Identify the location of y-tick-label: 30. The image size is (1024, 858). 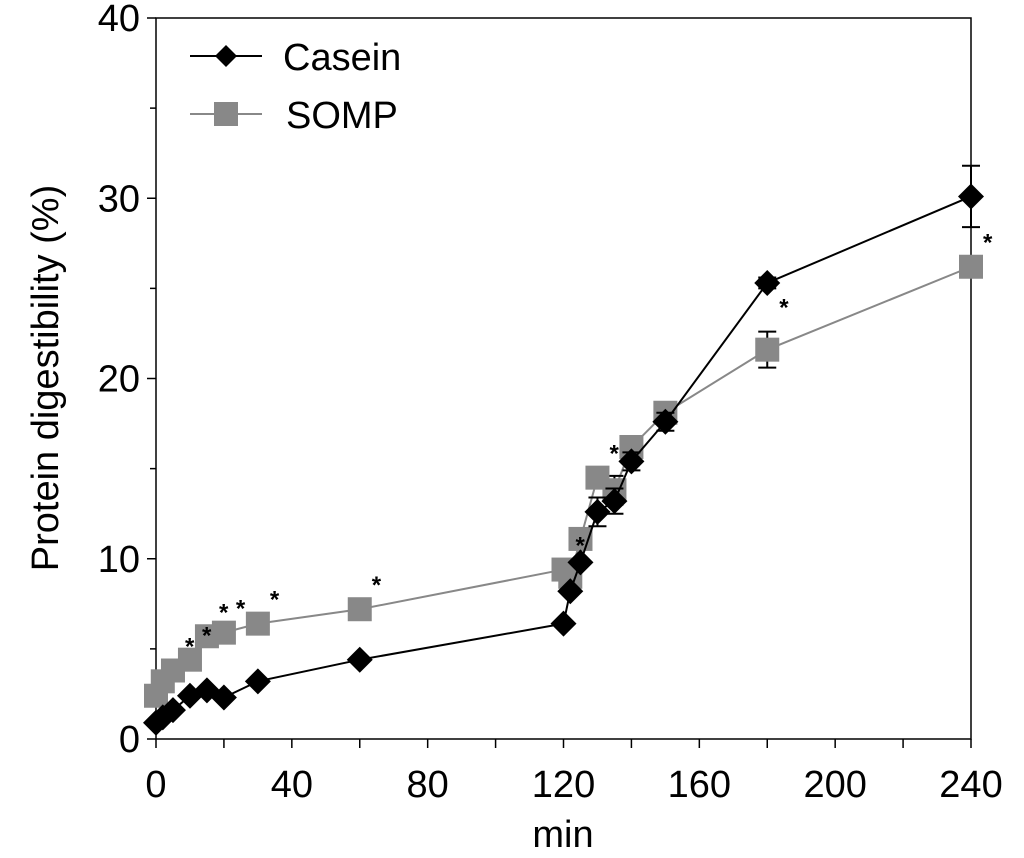
(119, 199).